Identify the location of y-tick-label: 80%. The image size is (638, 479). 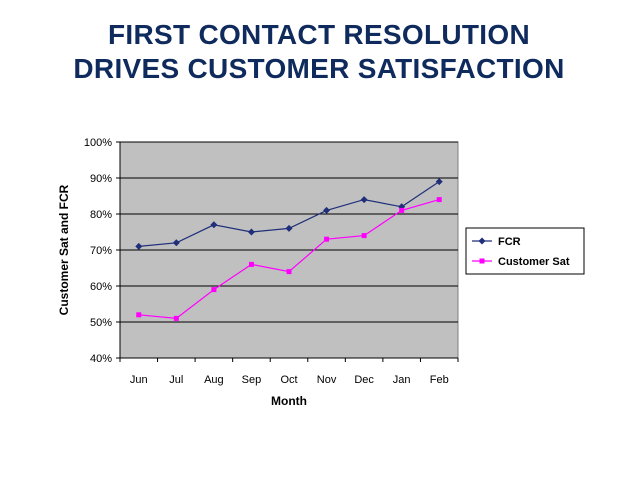
(101, 215).